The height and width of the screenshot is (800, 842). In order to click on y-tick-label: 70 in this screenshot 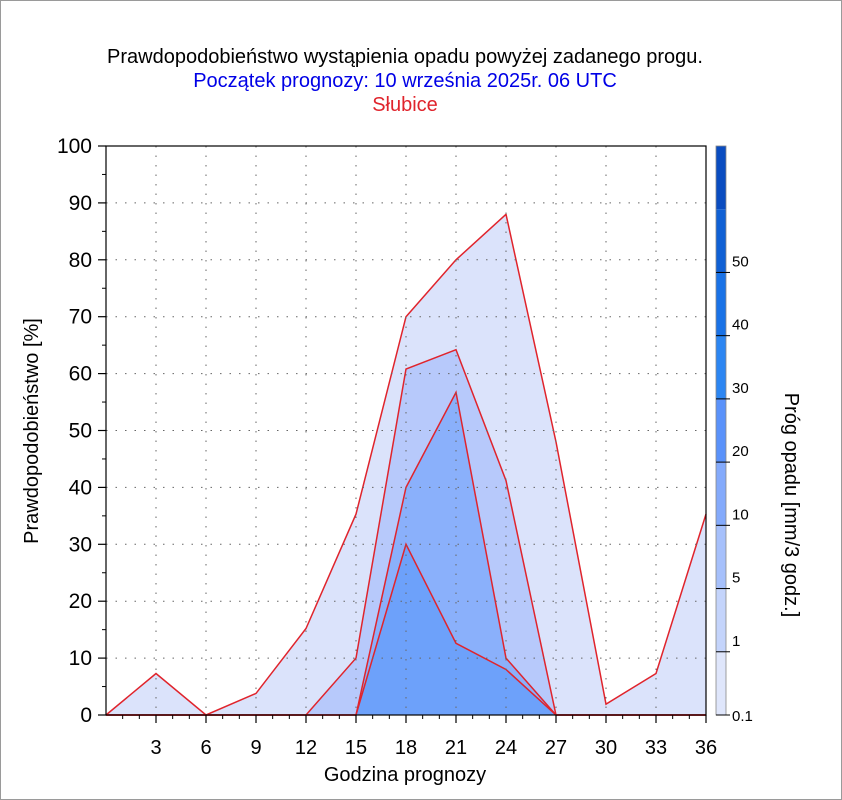, I will do `click(80, 317)`.